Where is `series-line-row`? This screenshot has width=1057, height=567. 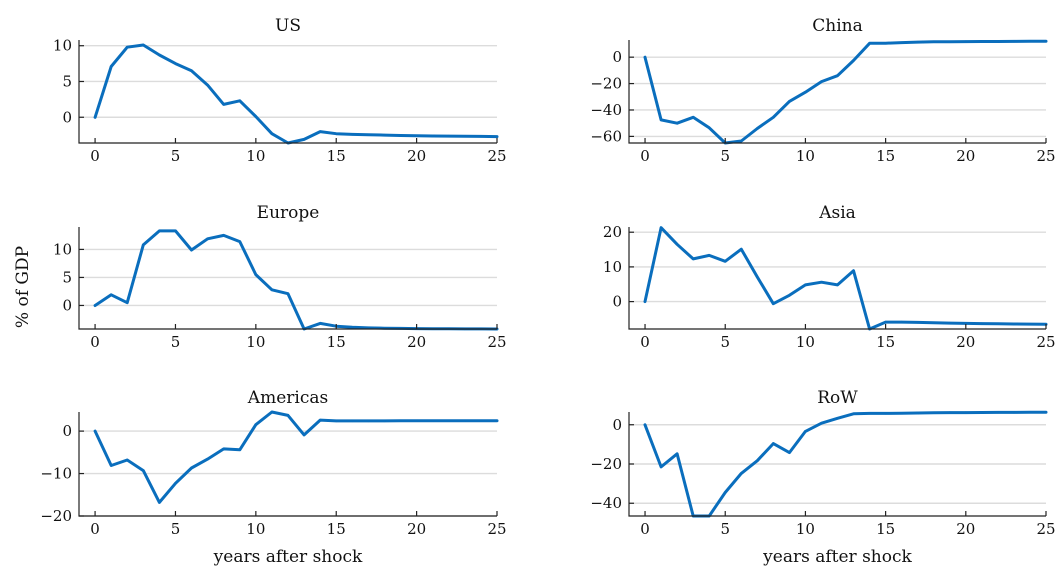 series-line-row is located at coordinates (845, 464).